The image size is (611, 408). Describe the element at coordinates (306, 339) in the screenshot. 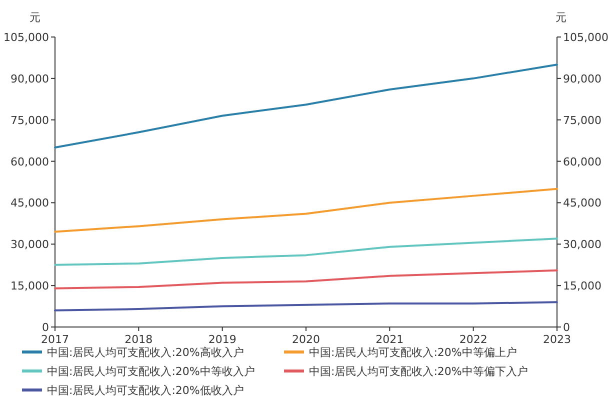

I see `x-tick-label: 2020` at that location.